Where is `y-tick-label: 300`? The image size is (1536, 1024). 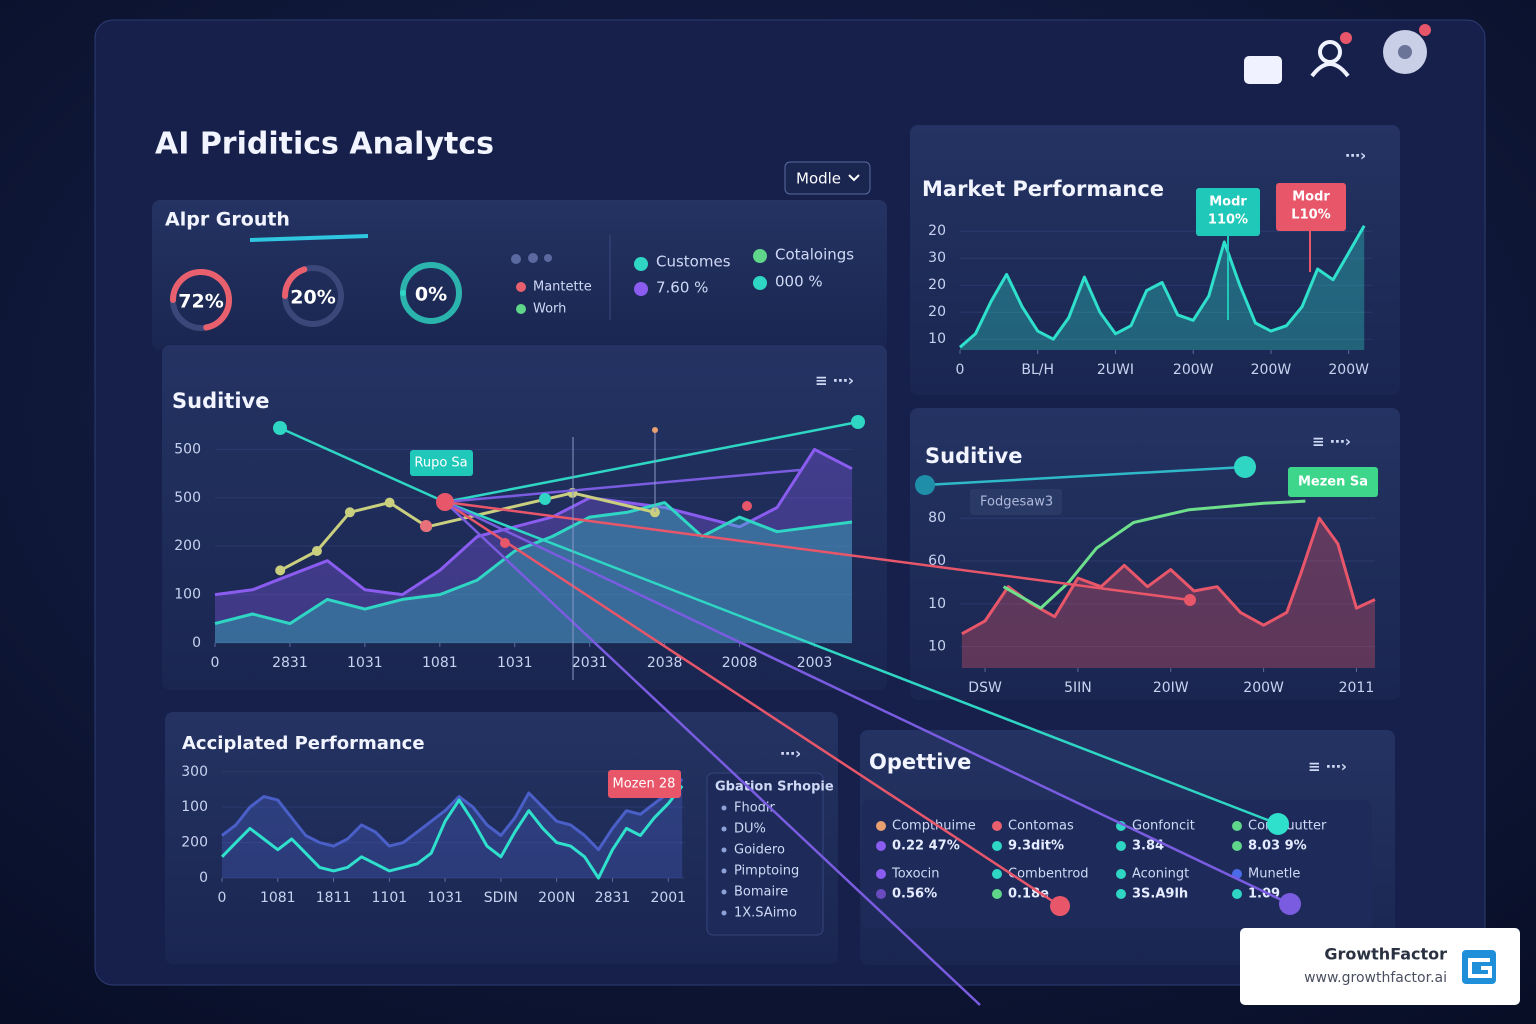 y-tick-label: 300 is located at coordinates (194, 772).